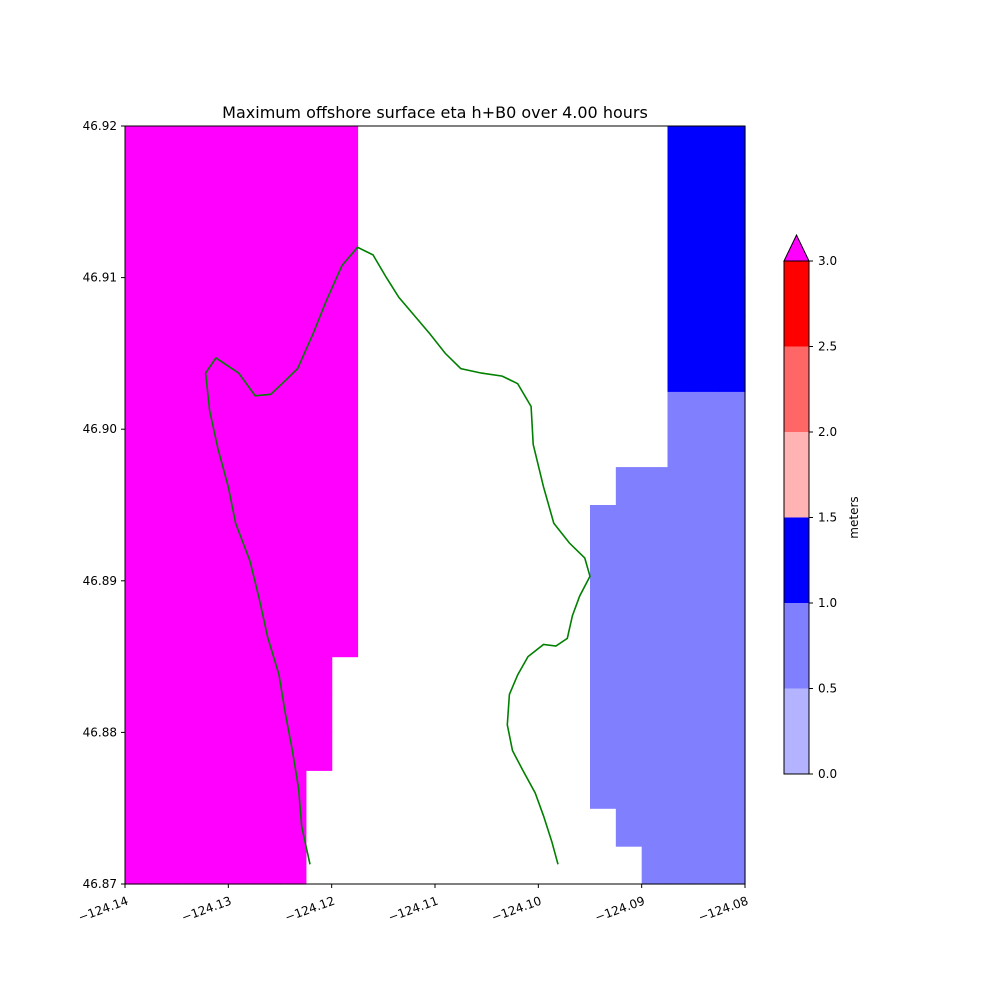 The image size is (1000, 1000). What do you see at coordinates (827, 347) in the screenshot?
I see `colorbar-tick-label: 2.5` at bounding box center [827, 347].